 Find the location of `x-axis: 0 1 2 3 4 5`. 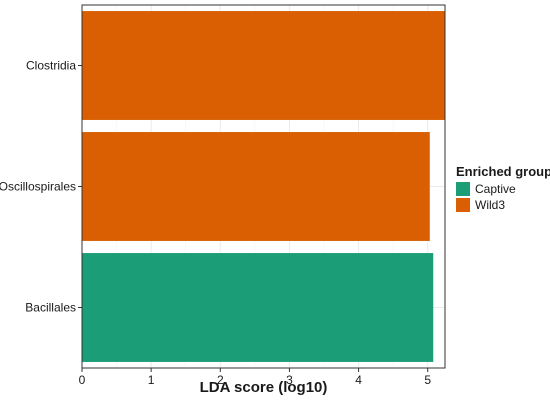

x-axis: 0 1 2 3 4 5 is located at coordinates (255, 377).